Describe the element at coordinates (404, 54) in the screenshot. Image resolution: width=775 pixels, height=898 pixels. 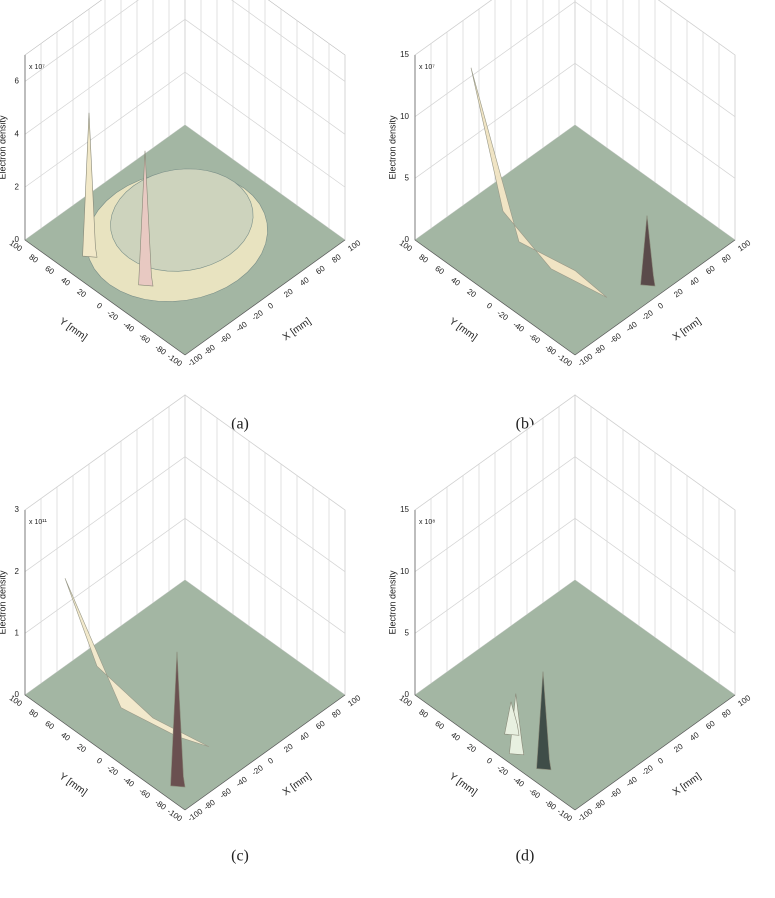
I see `z-tick-label: 15` at that location.